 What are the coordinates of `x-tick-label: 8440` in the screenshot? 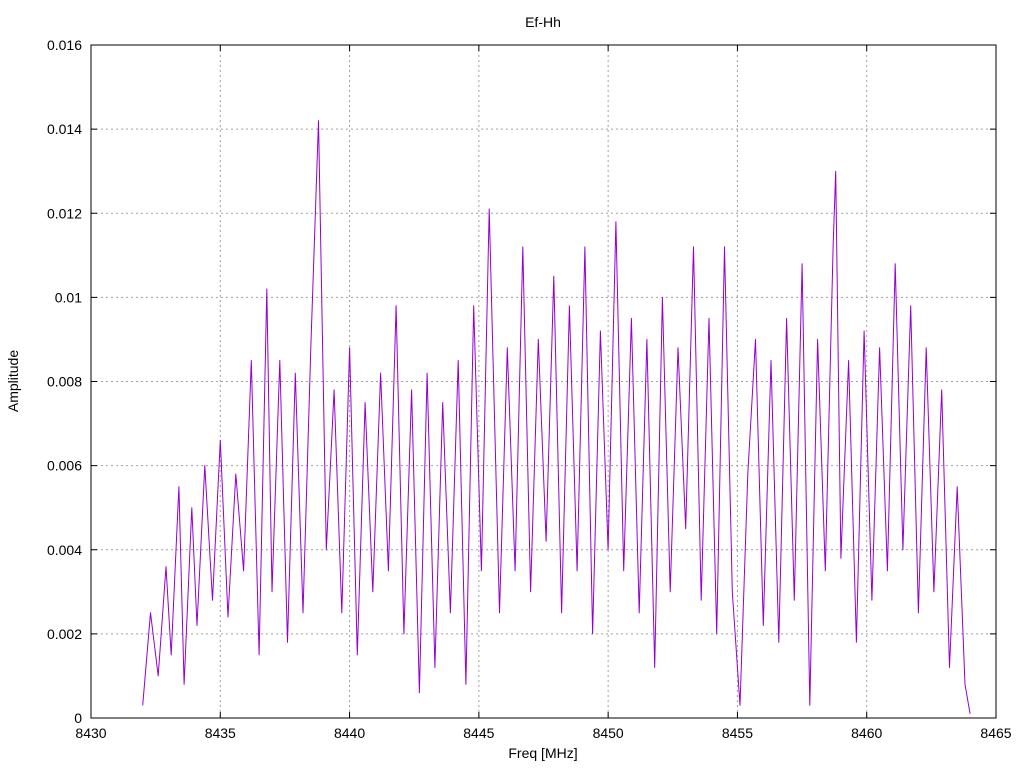 It's located at (349, 733).